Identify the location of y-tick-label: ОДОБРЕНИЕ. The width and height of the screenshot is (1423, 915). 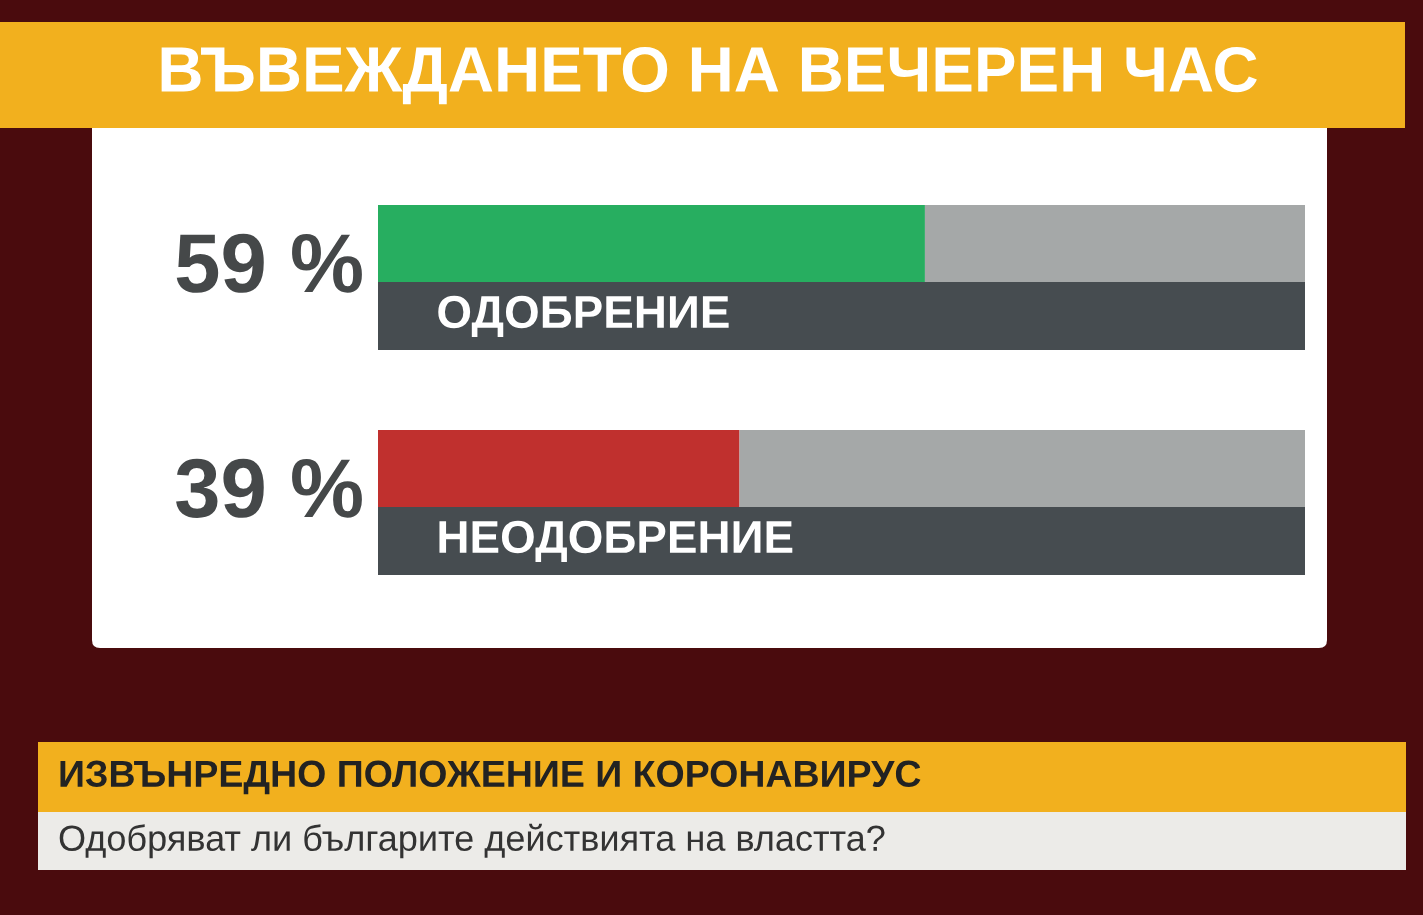
(583, 316).